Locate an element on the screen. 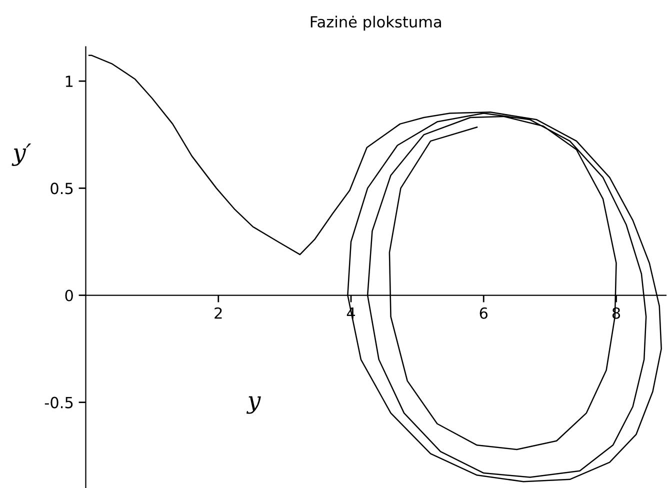 This screenshot has width=670, height=488. y-axis-title: y′ is located at coordinates (22, 155).